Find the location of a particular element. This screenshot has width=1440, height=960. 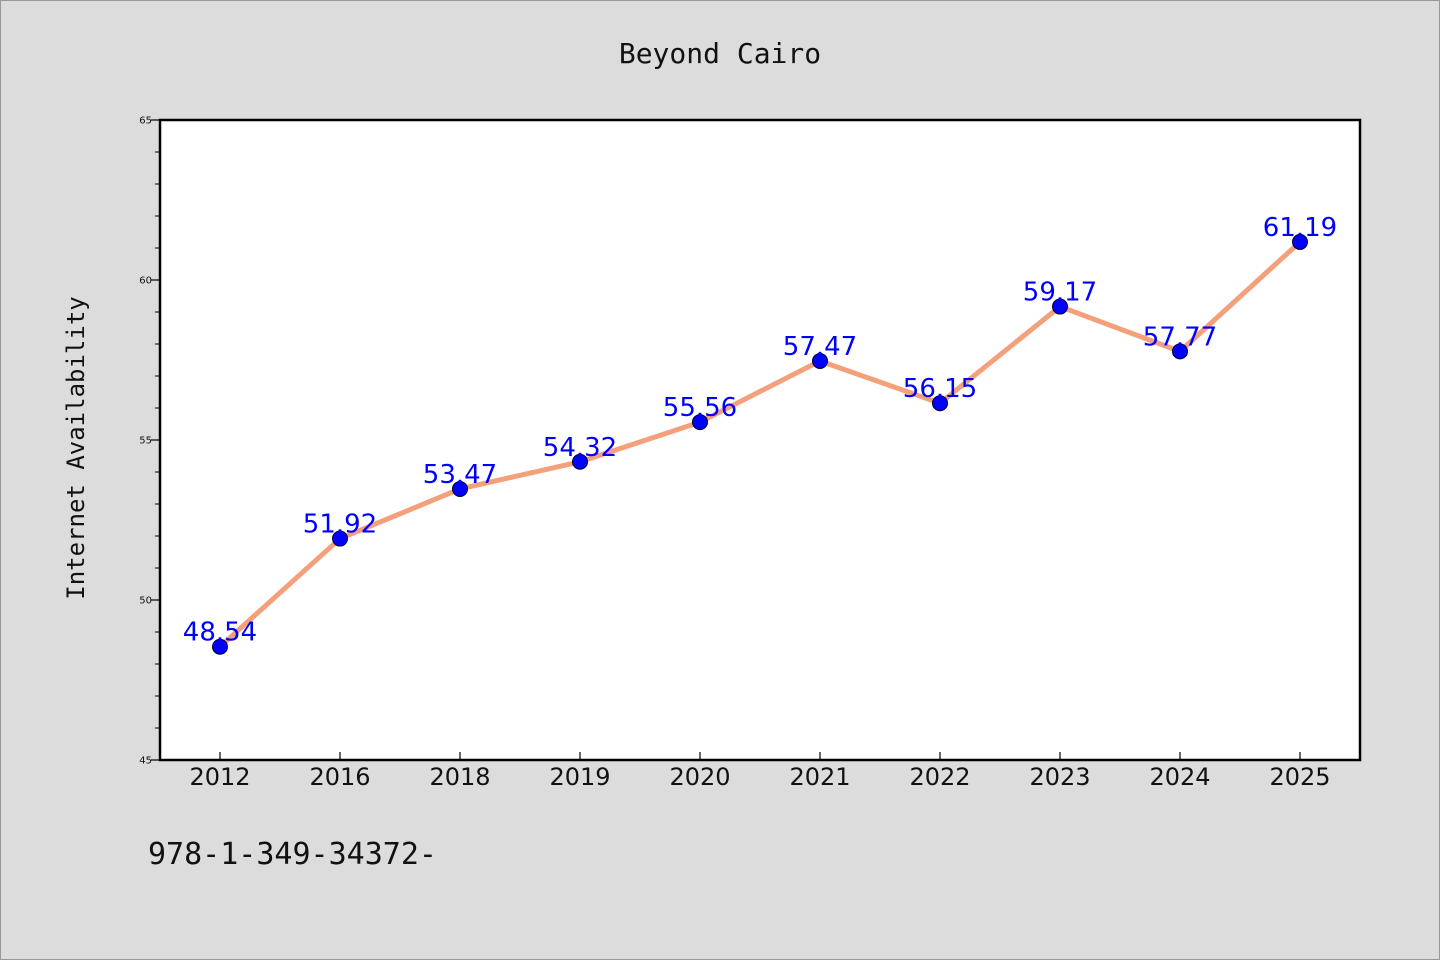

data-label: 57.47 is located at coordinates (820, 347).